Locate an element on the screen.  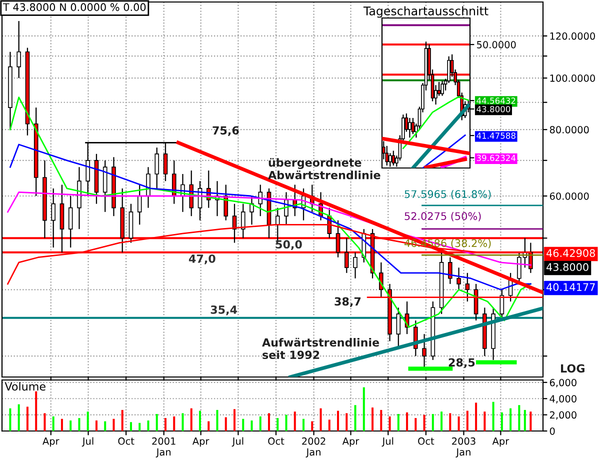
y-tick-label: 43.8000 is located at coordinates (493, 109).